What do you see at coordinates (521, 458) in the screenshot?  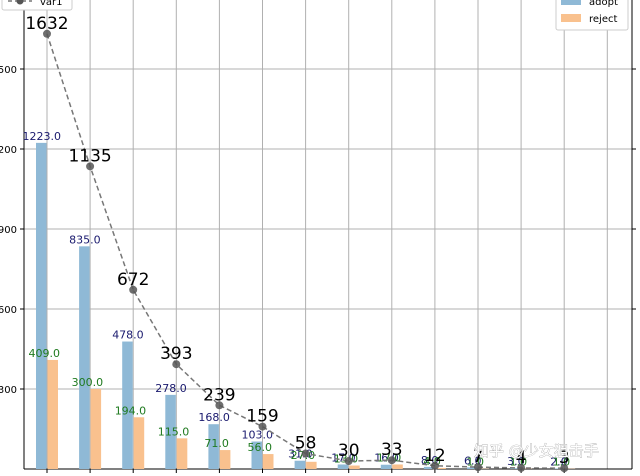 I see `point-label-var1: 4` at bounding box center [521, 458].